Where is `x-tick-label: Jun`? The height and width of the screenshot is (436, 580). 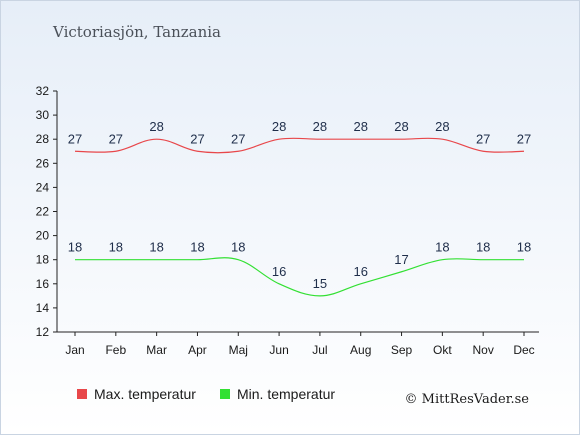 x-tick-label: Jun is located at coordinates (278, 350).